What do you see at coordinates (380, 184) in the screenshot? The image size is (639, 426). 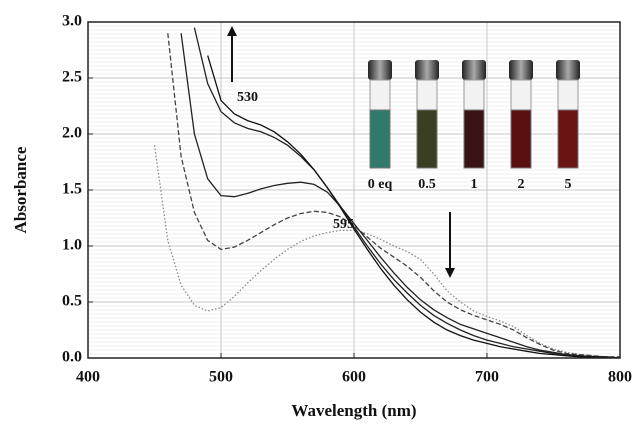 I see `vial-label: 0 eq` at bounding box center [380, 184].